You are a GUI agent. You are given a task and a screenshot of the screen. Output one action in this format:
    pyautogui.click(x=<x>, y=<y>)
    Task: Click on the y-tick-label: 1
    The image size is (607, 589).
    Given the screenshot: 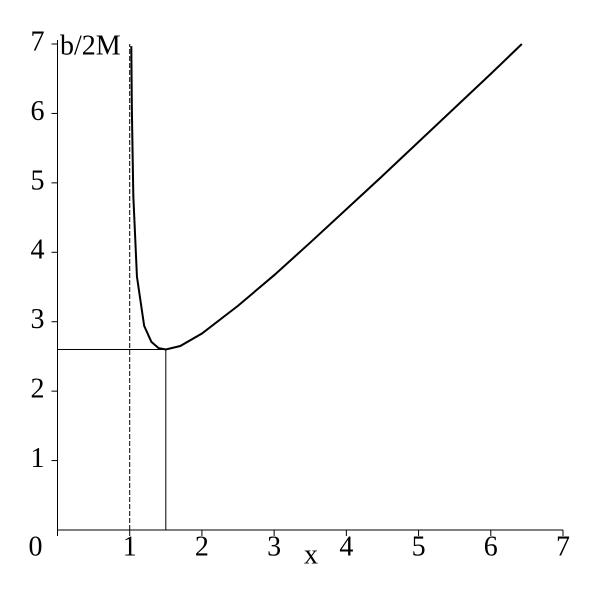 What is the action you would take?
    pyautogui.click(x=38, y=458)
    